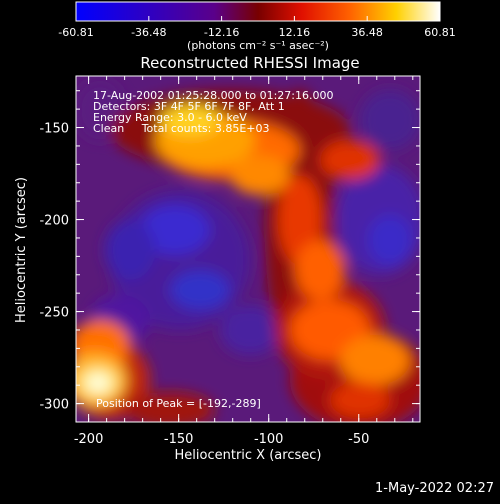  Describe the element at coordinates (258, 11) in the screenshot. I see `colorbar` at that location.